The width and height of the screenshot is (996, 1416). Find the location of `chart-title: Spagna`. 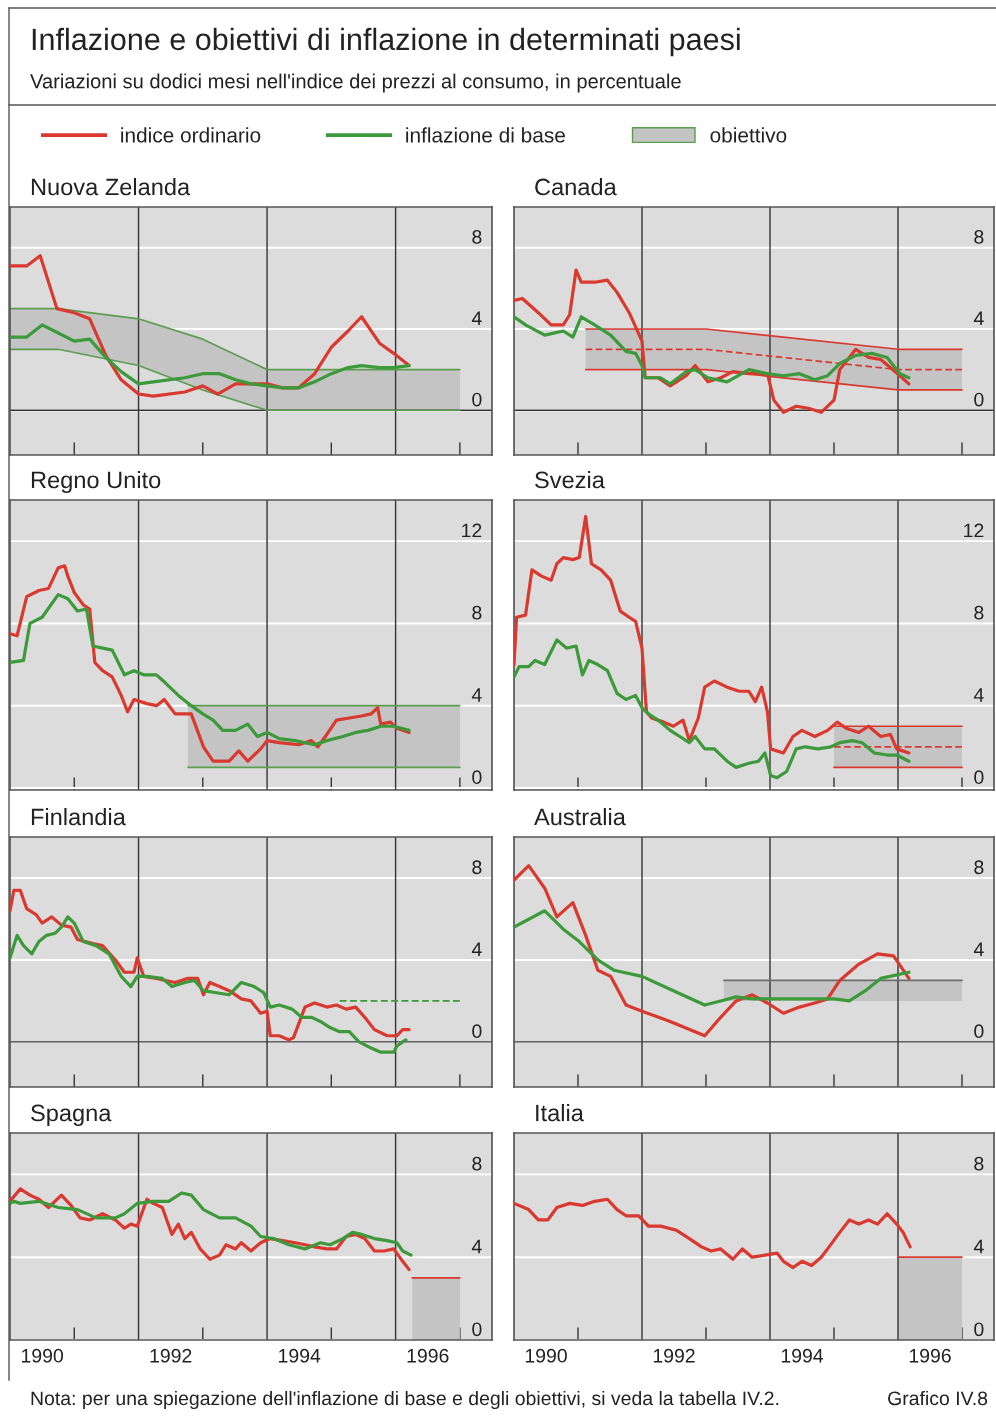

chart-title: Spagna is located at coordinates (71, 1115).